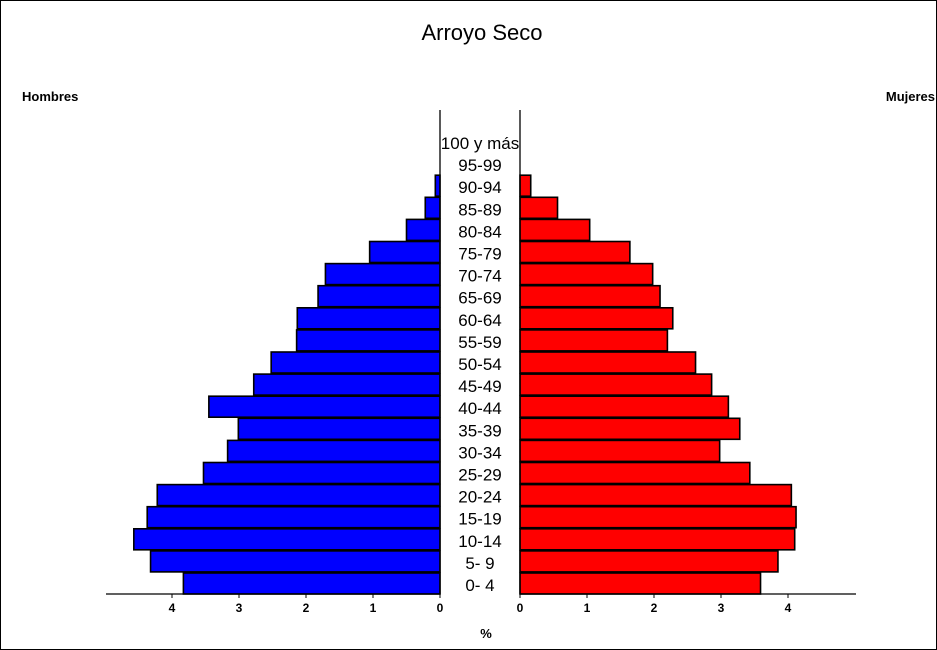 The height and width of the screenshot is (650, 937). What do you see at coordinates (486, 633) in the screenshot?
I see `x-axis-unit: %` at bounding box center [486, 633].